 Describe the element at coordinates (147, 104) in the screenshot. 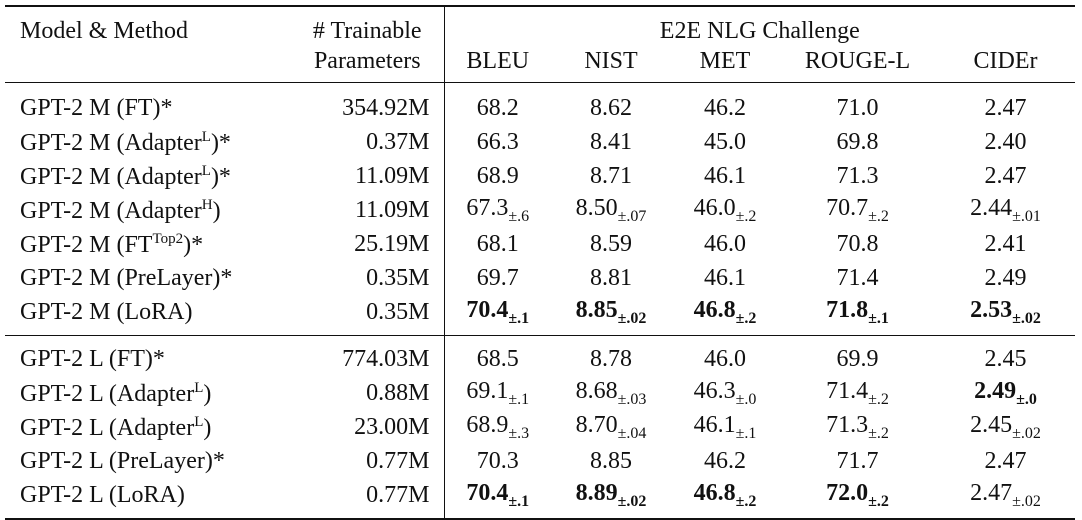

I see `model-method-cell: GPT-2 M (FT)*` at that location.